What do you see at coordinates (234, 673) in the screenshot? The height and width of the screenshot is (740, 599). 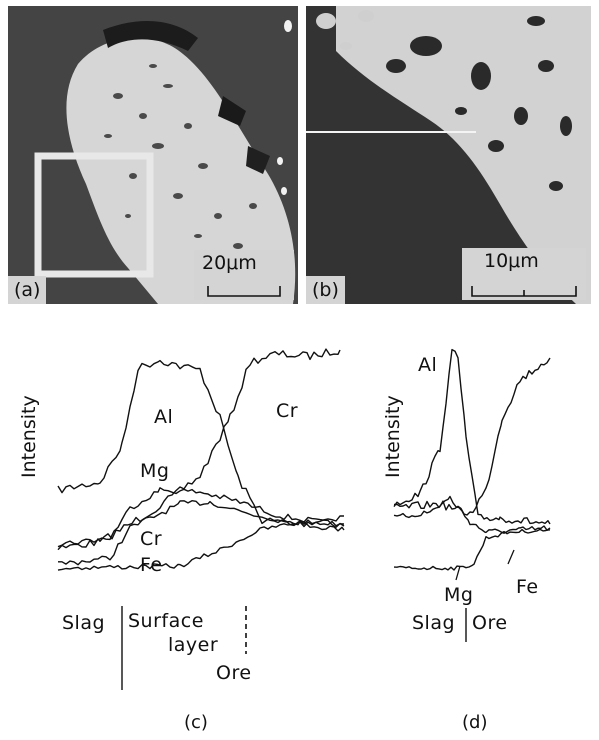 I see `panel-c-region-ore: Ore` at bounding box center [234, 673].